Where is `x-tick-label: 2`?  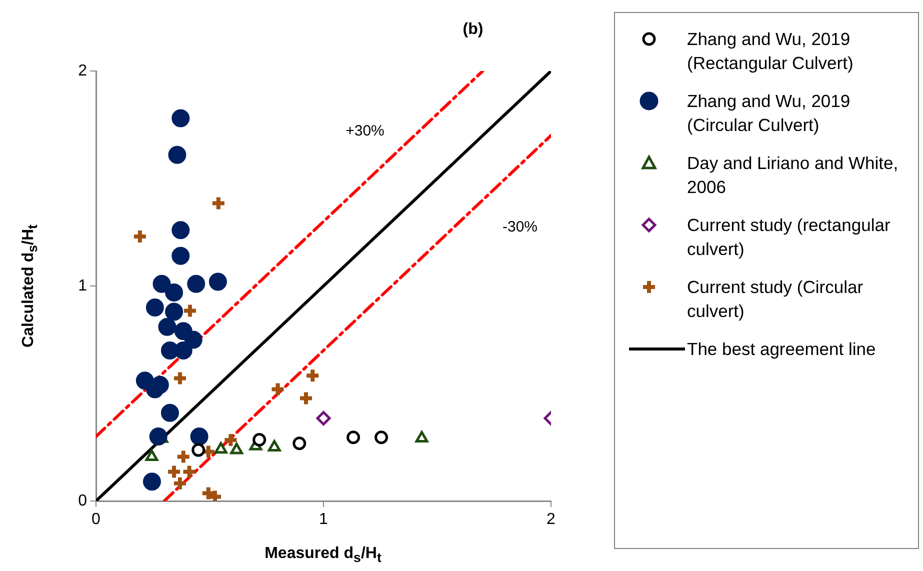
x-tick-label: 2 is located at coordinates (551, 519).